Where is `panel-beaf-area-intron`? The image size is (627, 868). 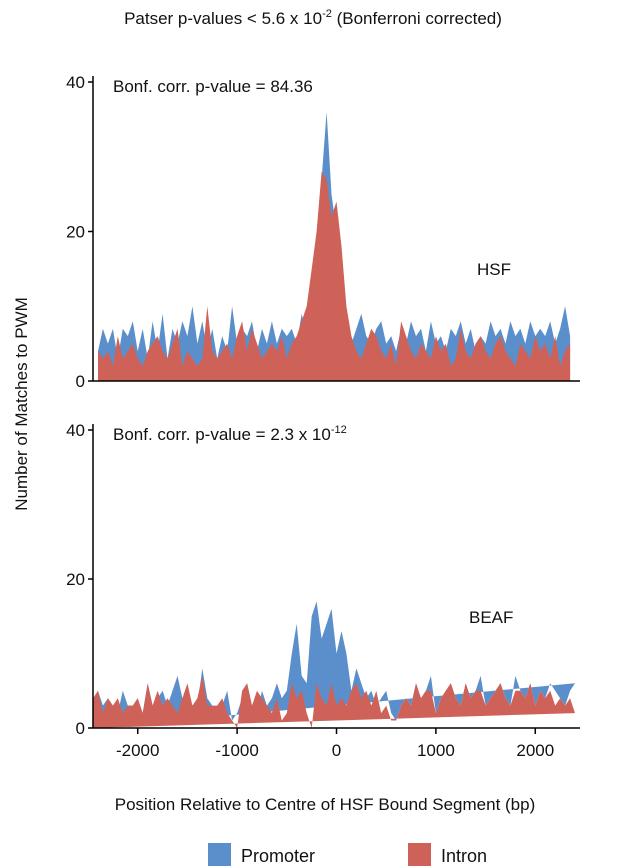
panel-beaf-area-intron is located at coordinates (334, 701).